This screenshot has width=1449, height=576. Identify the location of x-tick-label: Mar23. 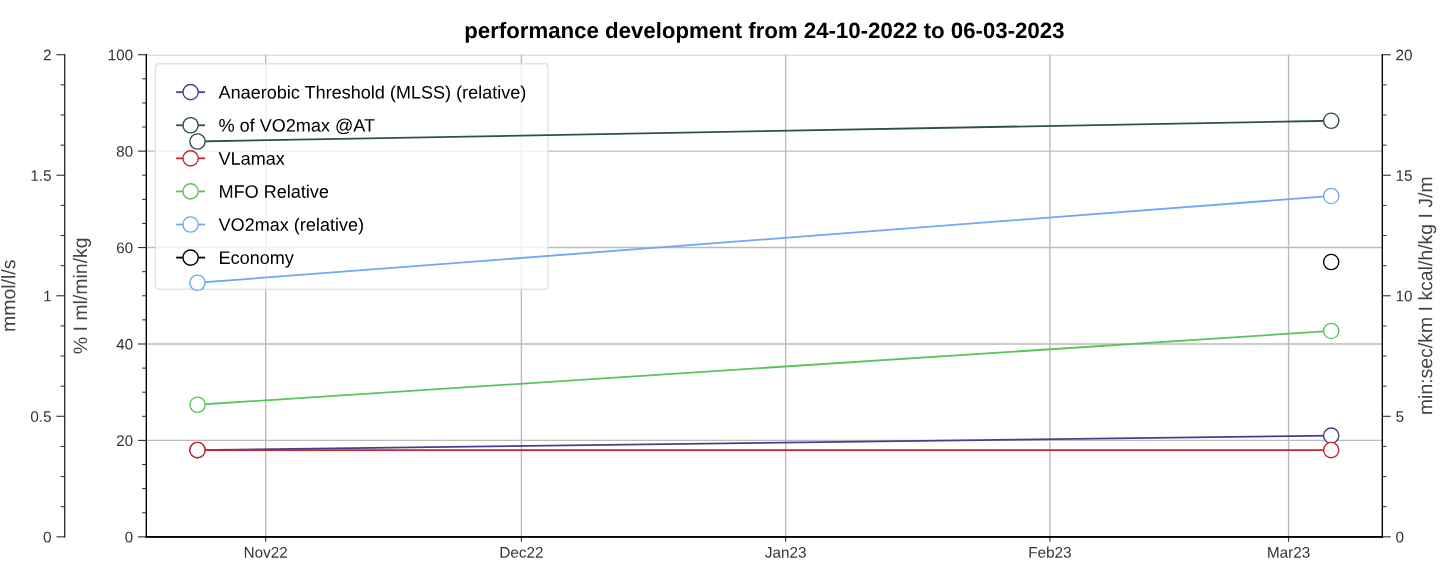
(1289, 552).